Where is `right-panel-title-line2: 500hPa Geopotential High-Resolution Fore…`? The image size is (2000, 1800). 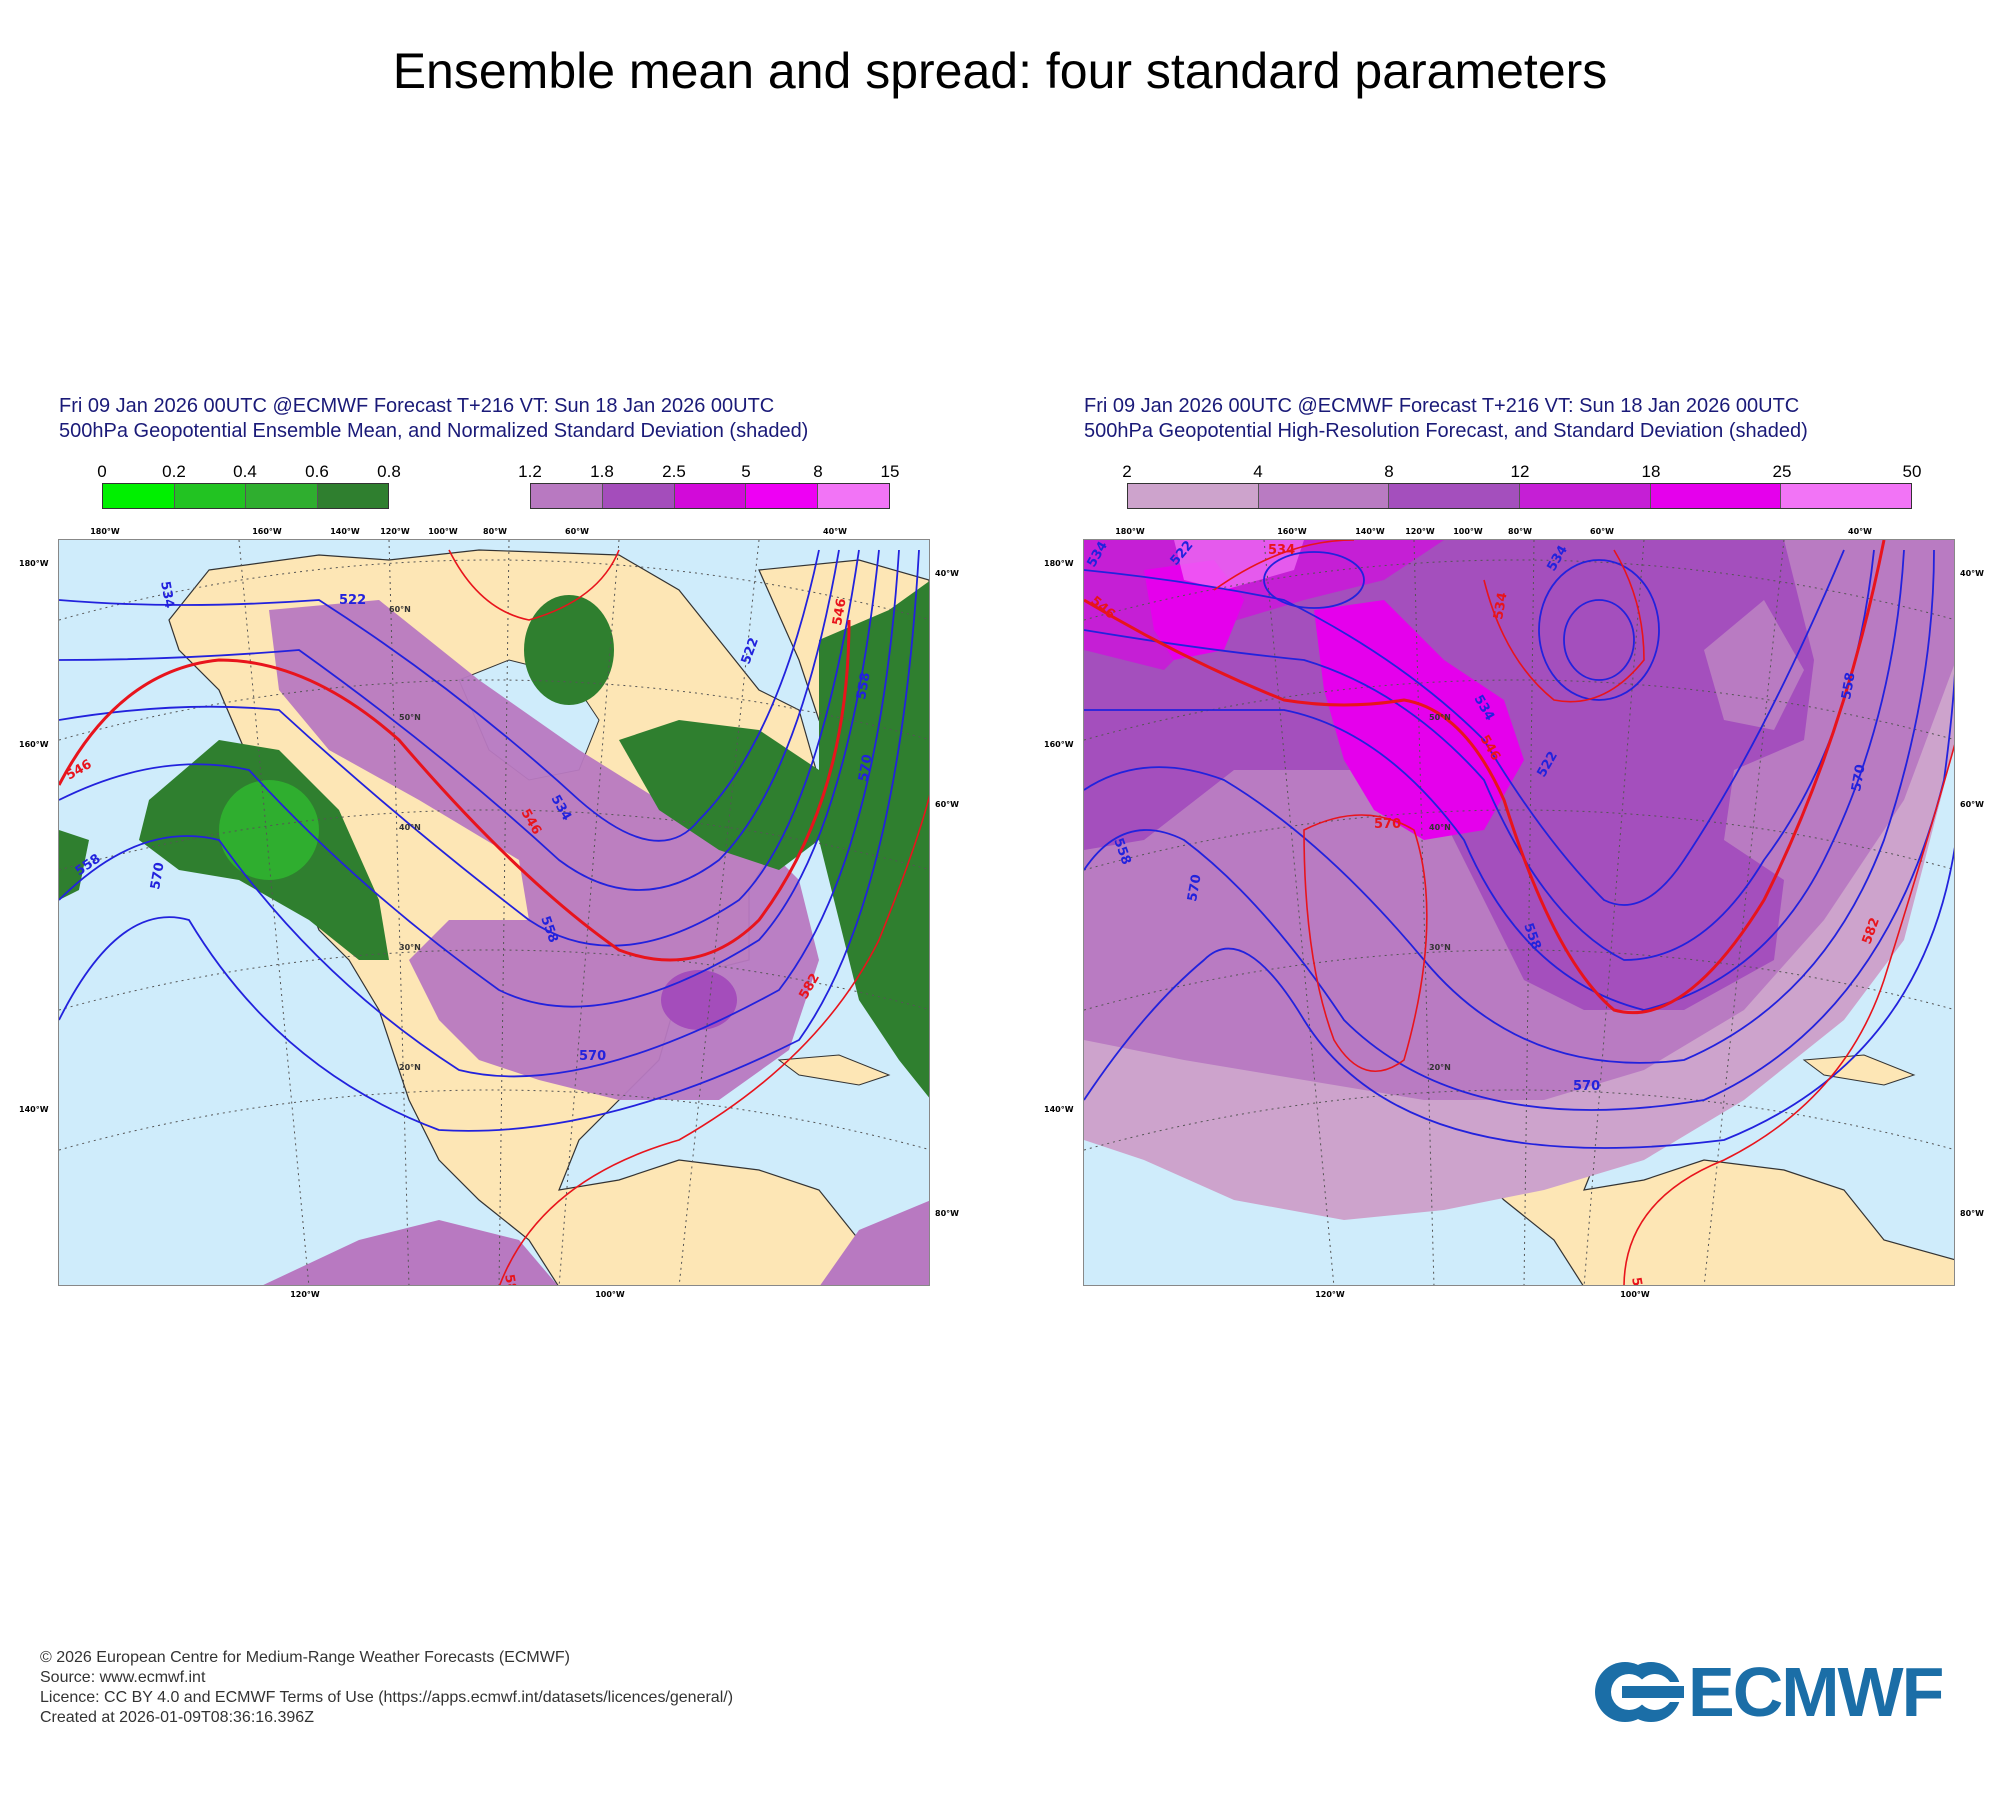 right-panel-title-line2: 500hPa Geopotential High-Resolution Fore… is located at coordinates (1446, 431).